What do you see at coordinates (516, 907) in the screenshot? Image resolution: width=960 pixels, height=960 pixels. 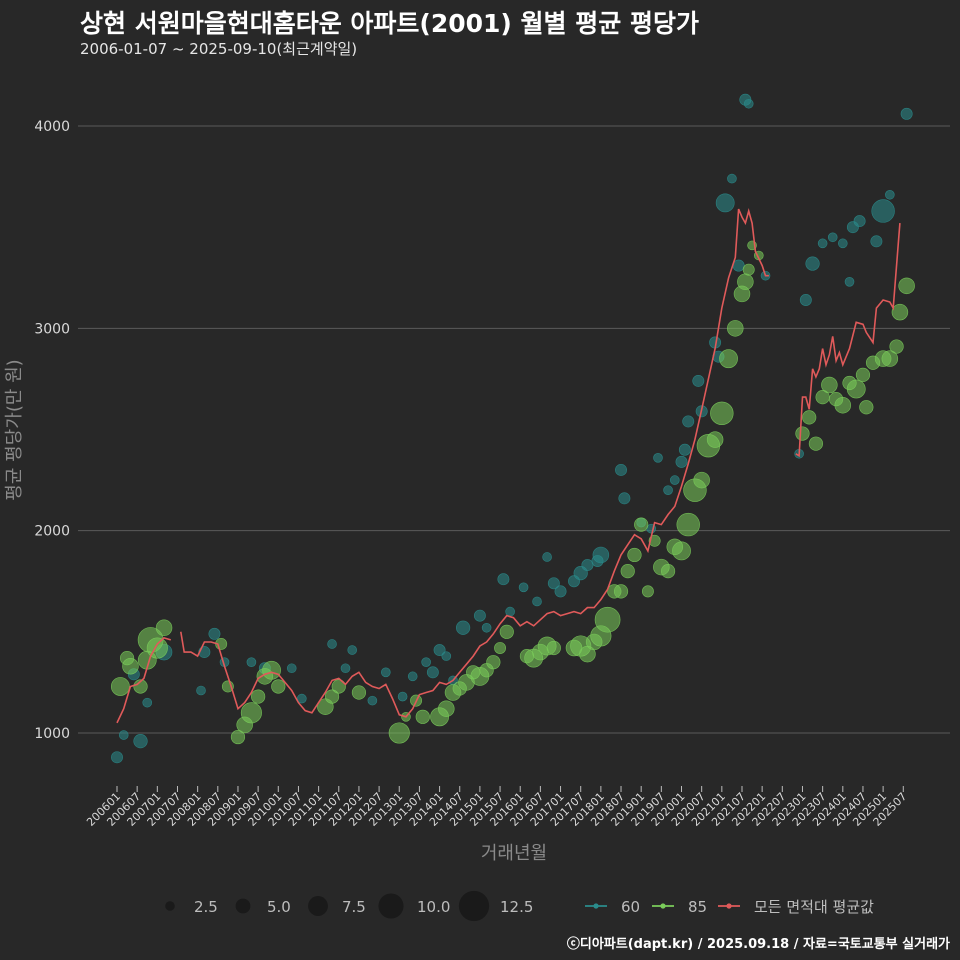 I see `size-legend-label: 12.5` at bounding box center [516, 907].